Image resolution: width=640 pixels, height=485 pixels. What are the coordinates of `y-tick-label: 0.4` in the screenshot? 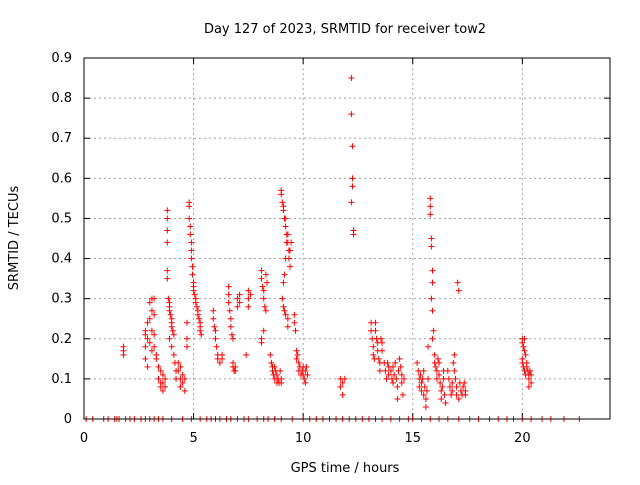 It's located at (61, 259).